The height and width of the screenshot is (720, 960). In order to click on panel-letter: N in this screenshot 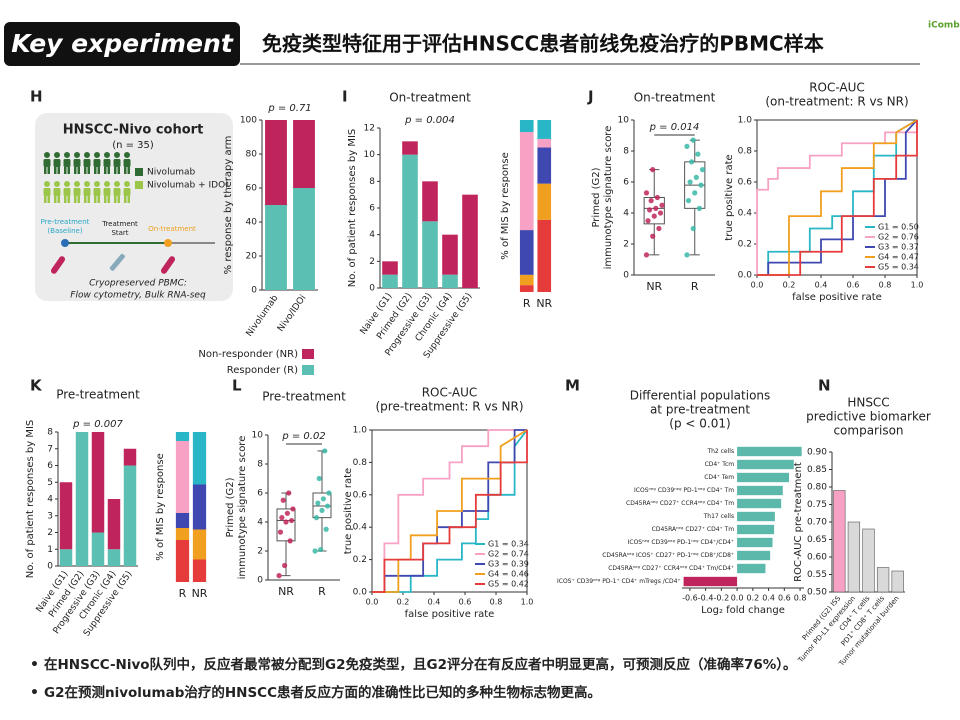, I will do `click(824, 386)`.